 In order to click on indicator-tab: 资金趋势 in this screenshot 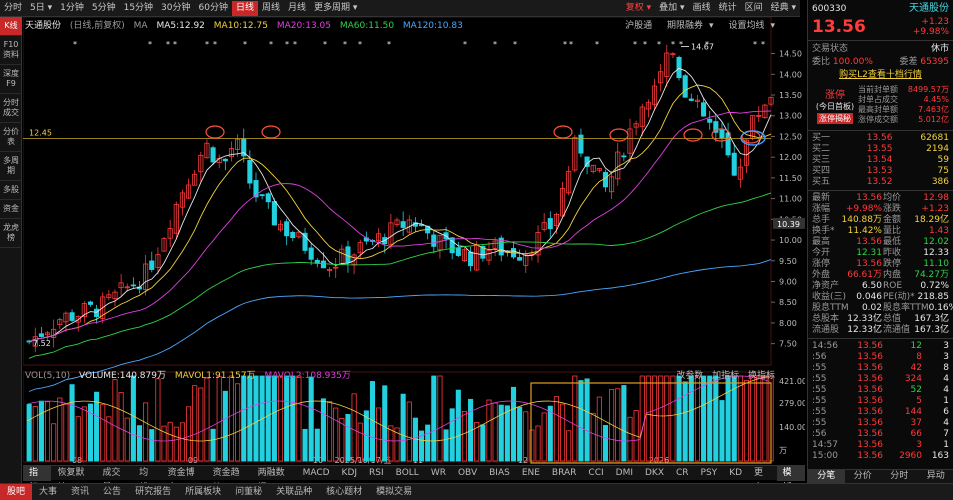, I will do `click(226, 480)`.